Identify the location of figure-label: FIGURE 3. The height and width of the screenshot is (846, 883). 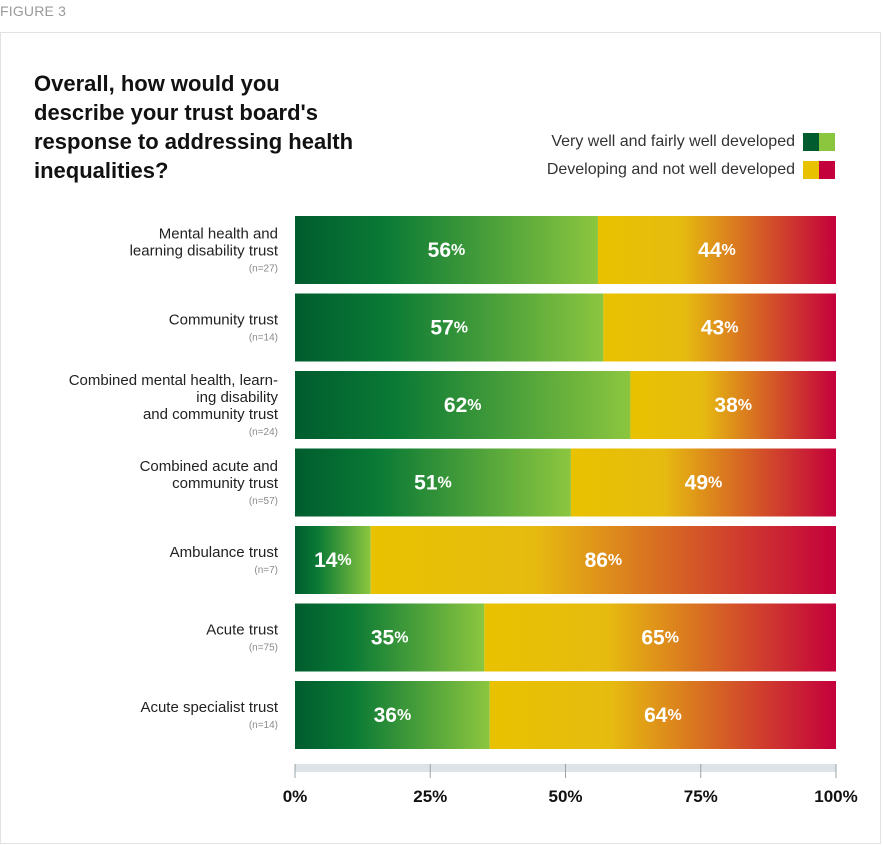
(33, 11).